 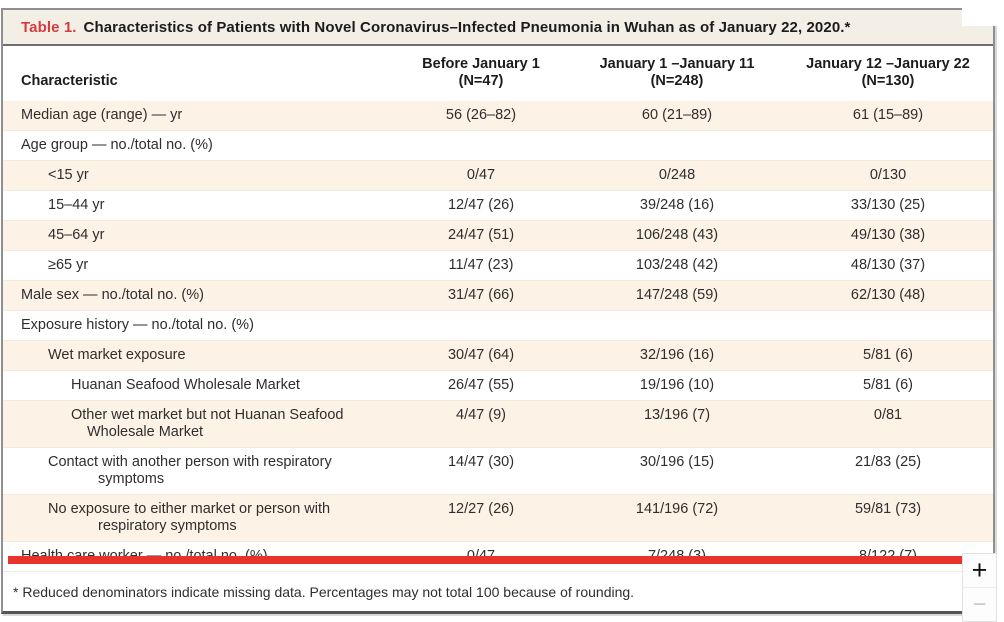 I want to click on row-value-cell: 13/196 (7), so click(x=677, y=415).